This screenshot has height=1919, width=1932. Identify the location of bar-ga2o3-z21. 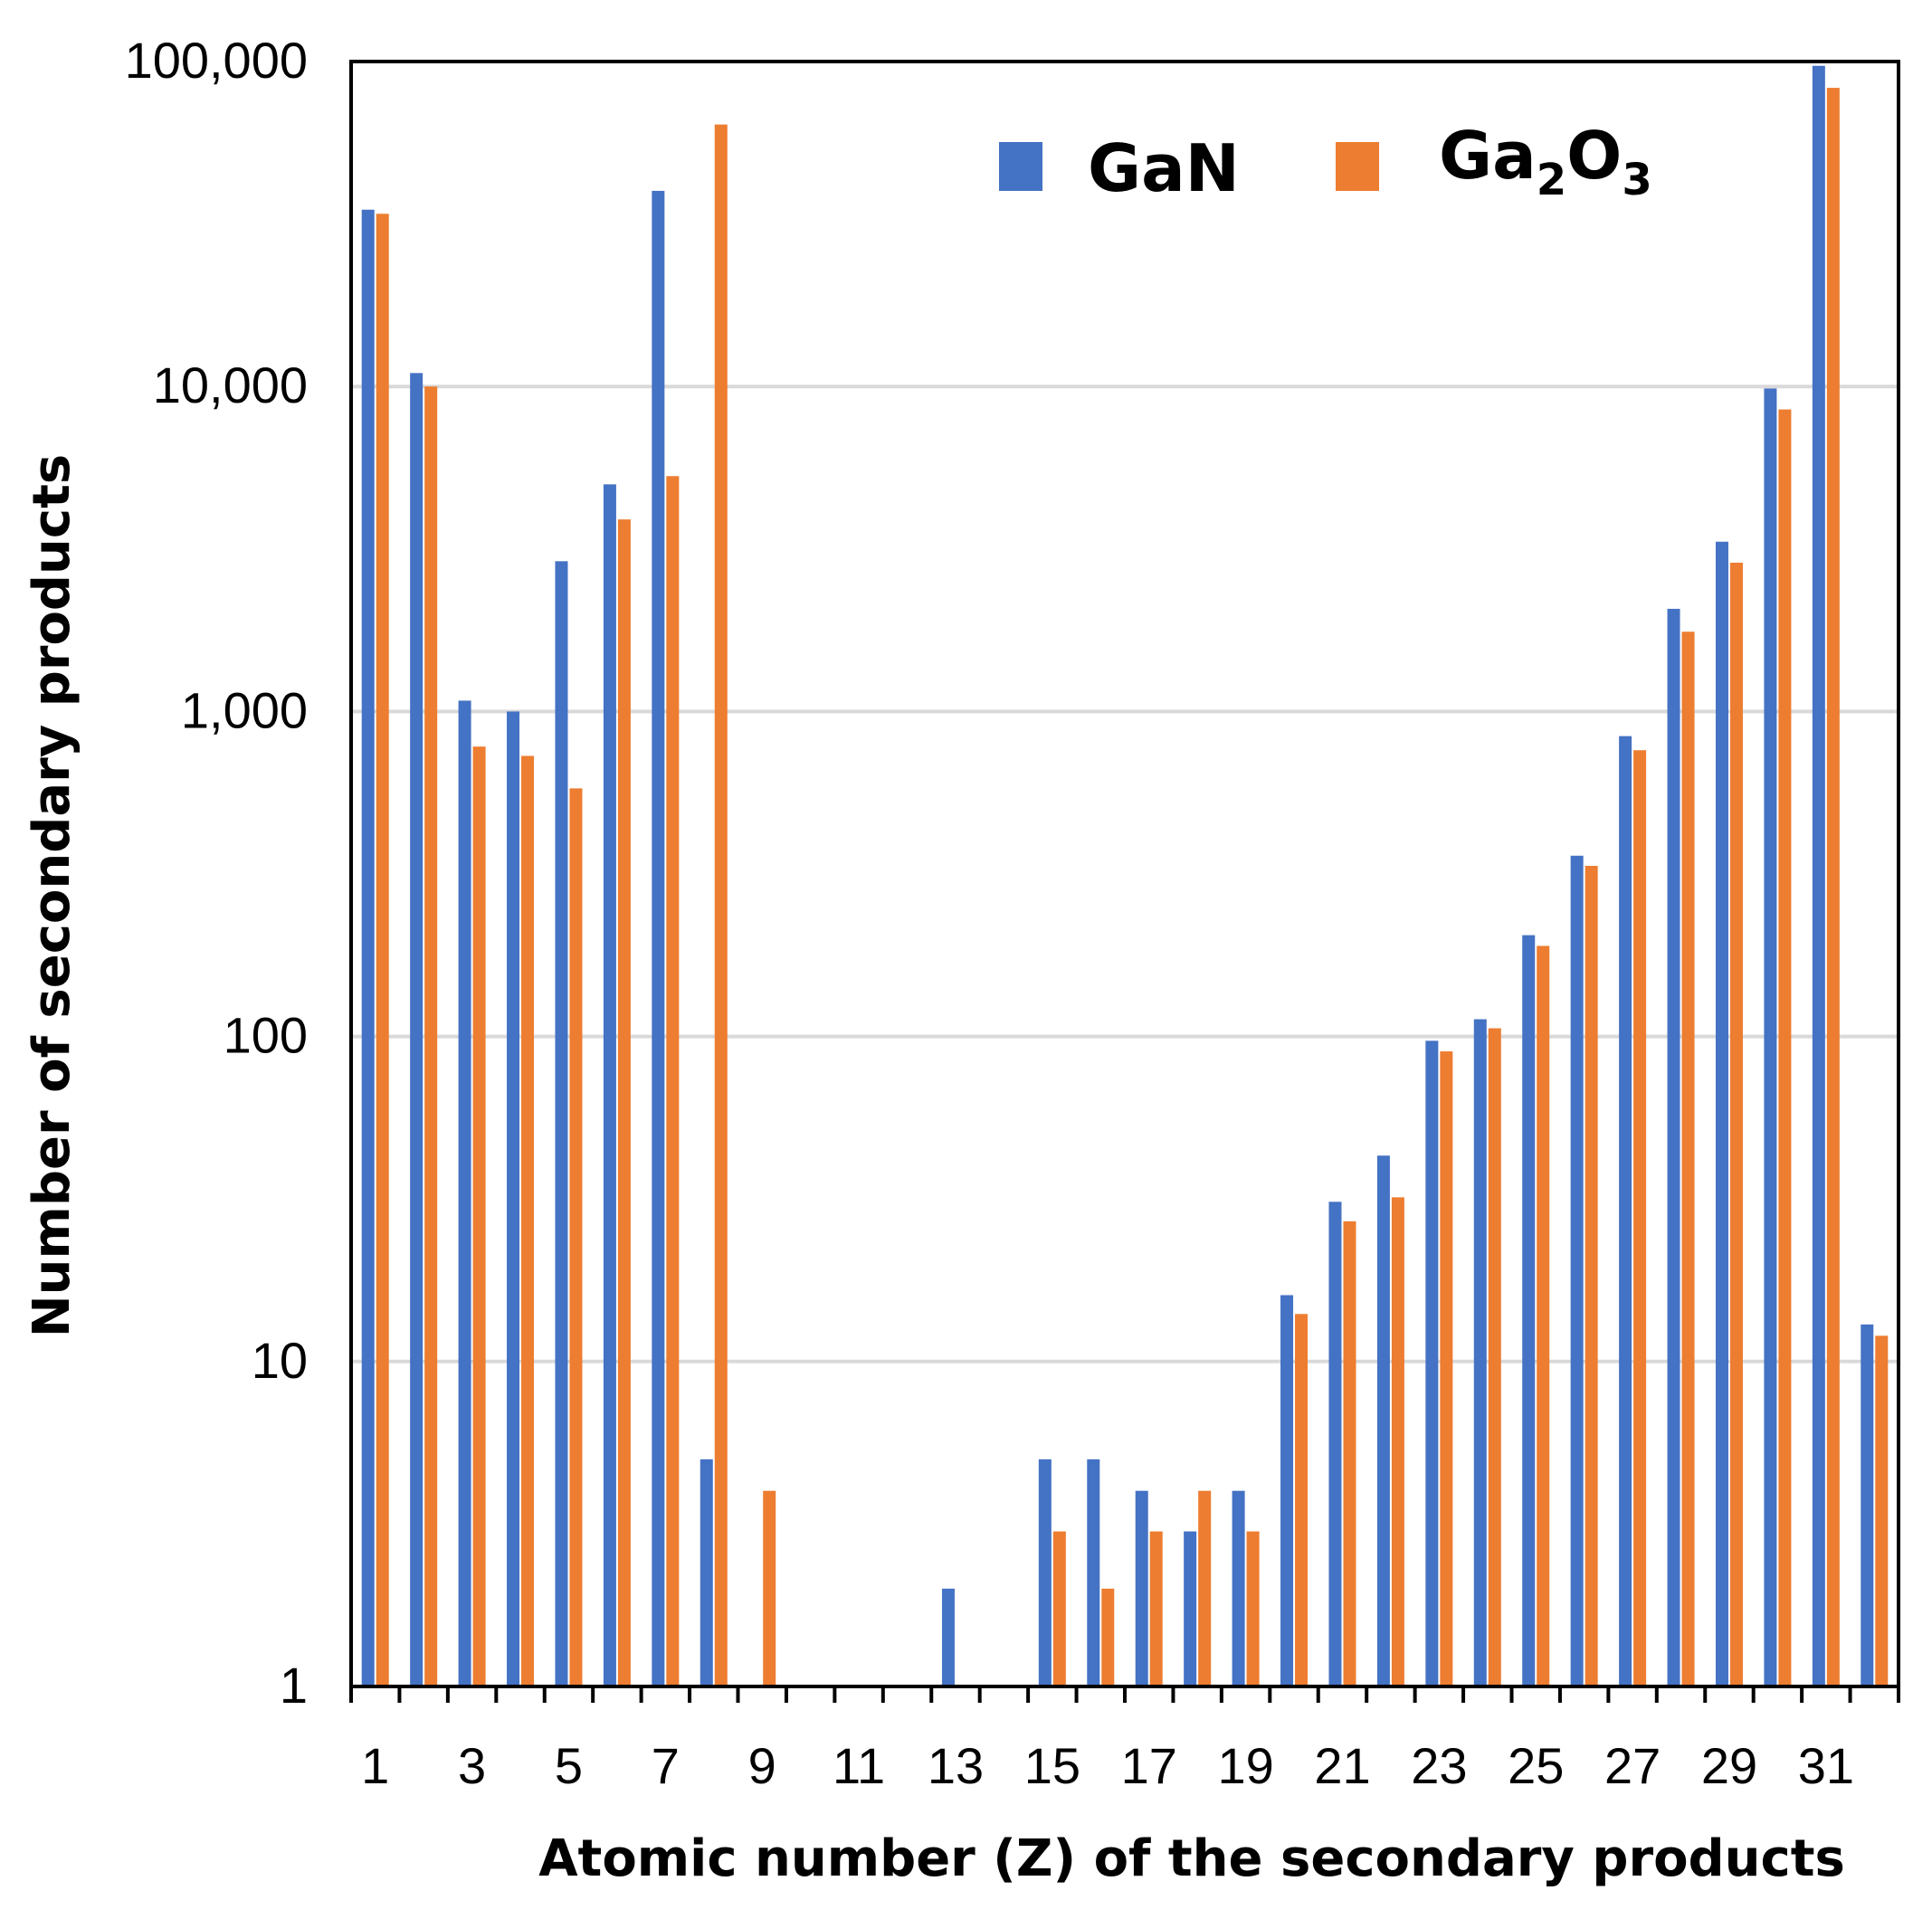
(1349, 1454).